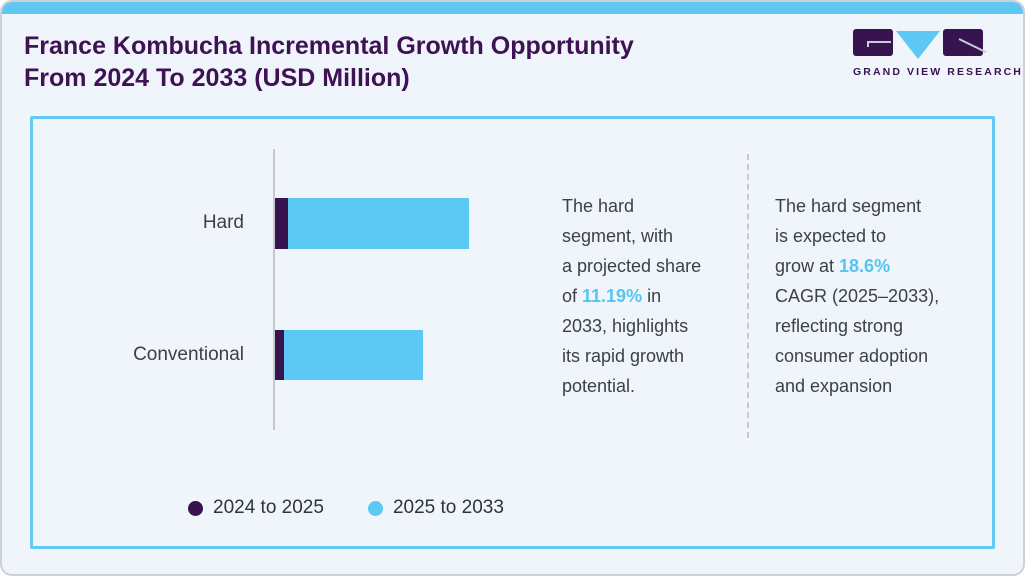  I want to click on category-label-conventional: Conventional, so click(188, 354).